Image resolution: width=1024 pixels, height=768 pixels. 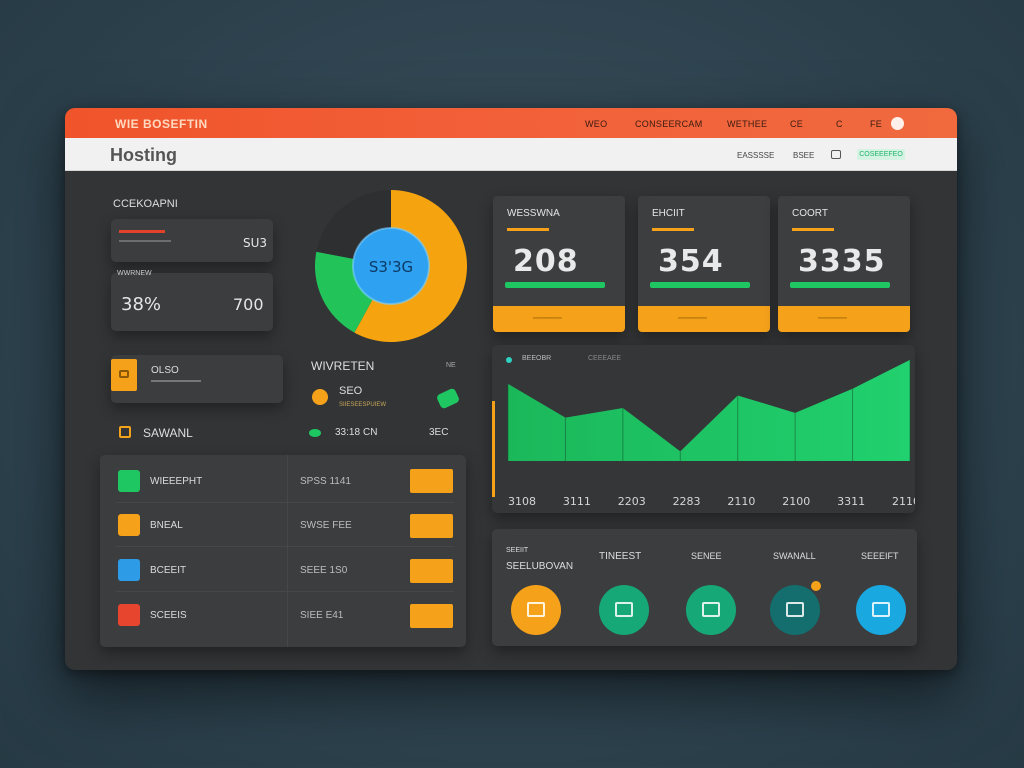 I want to click on notification-badge, so click(x=816, y=586).